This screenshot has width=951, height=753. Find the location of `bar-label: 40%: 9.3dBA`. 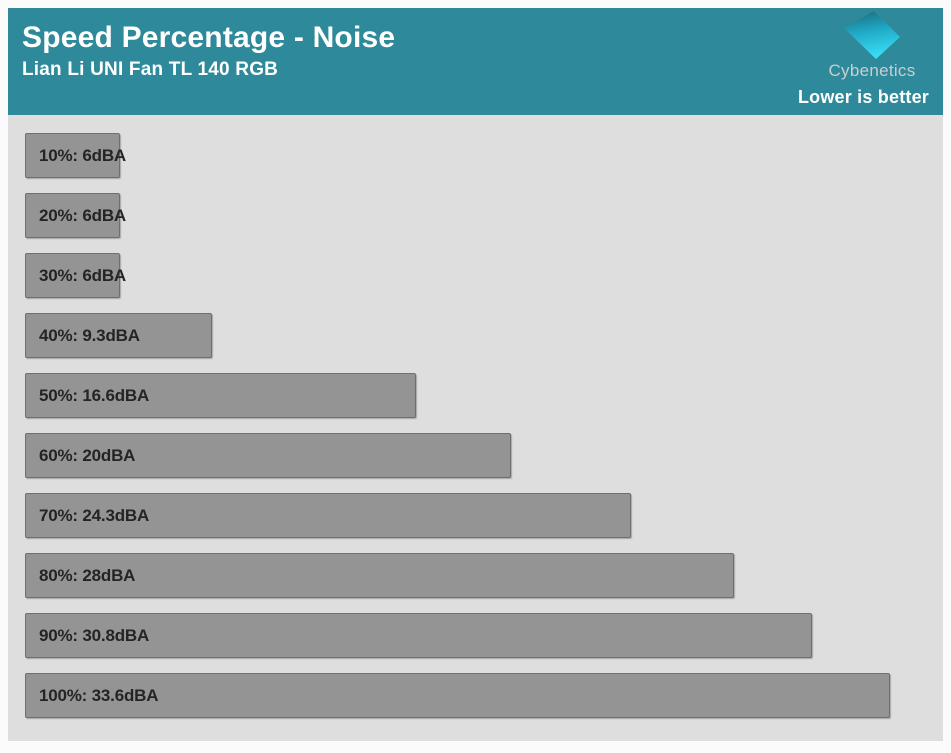

bar-label: 40%: 9.3dBA is located at coordinates (89, 335).